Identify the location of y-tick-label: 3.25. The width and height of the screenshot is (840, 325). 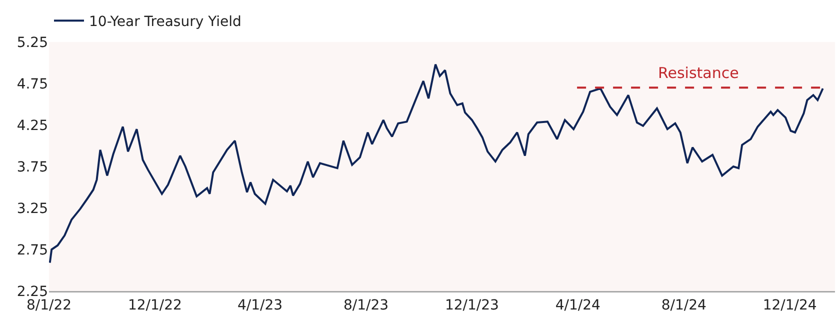
(32, 208).